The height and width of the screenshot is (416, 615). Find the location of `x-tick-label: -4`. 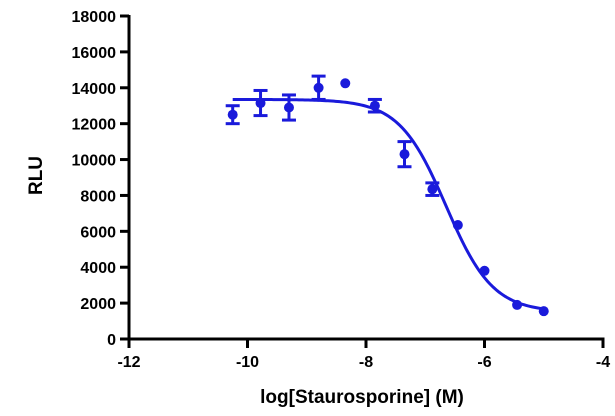

x-tick-label: -4 is located at coordinates (603, 362).